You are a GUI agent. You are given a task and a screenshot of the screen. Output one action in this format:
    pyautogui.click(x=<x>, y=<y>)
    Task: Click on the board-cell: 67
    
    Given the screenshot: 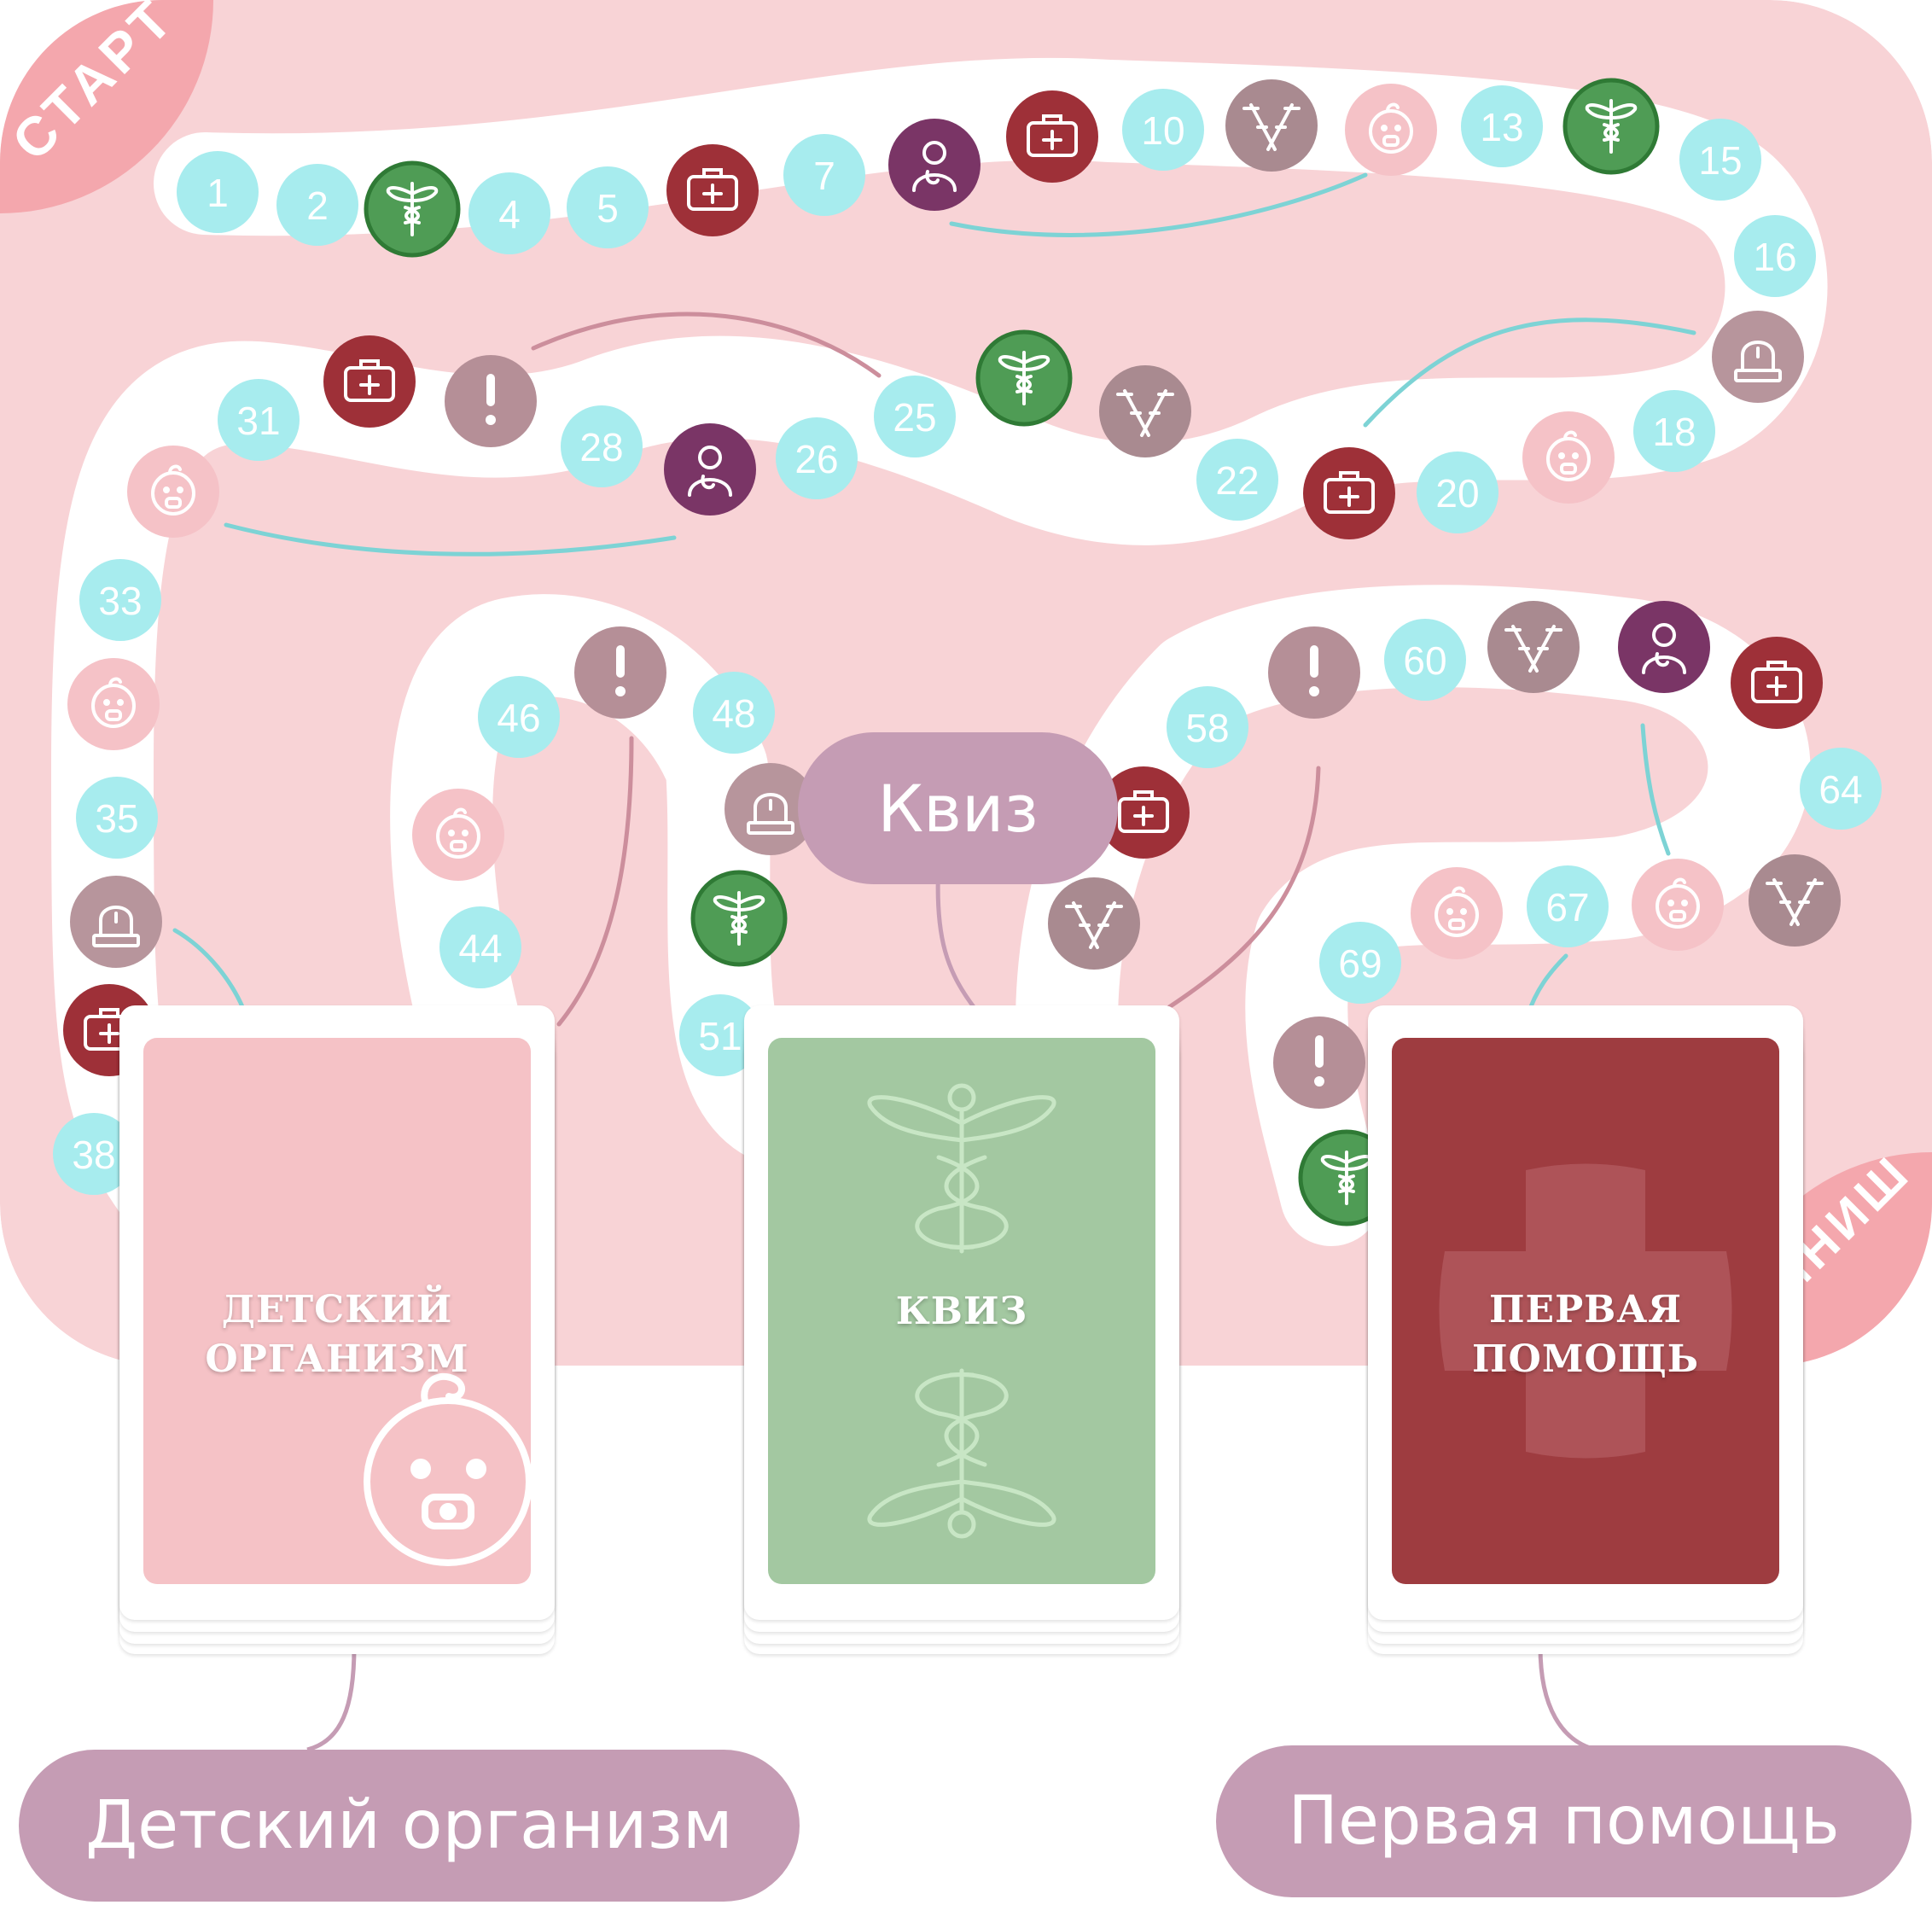 What is the action you would take?
    pyautogui.click(x=1568, y=906)
    